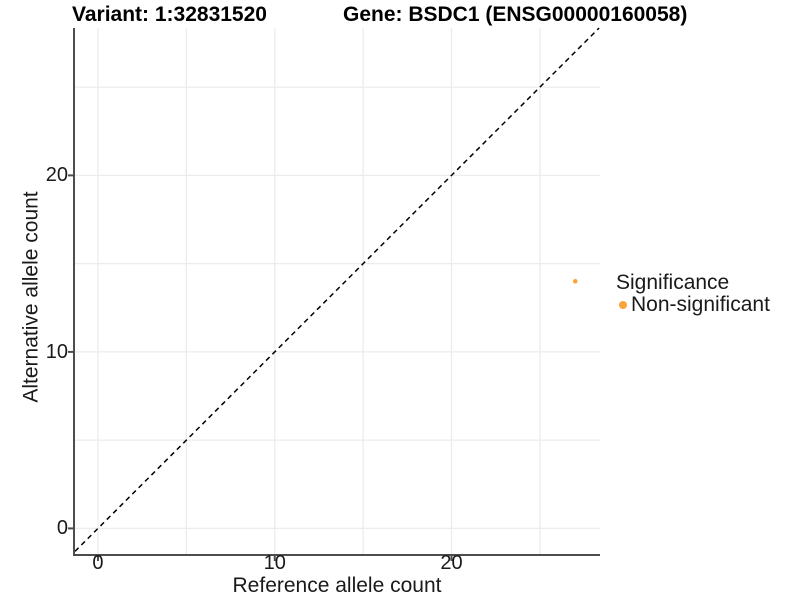  I want to click on x-tick-label: 20, so click(451, 563).